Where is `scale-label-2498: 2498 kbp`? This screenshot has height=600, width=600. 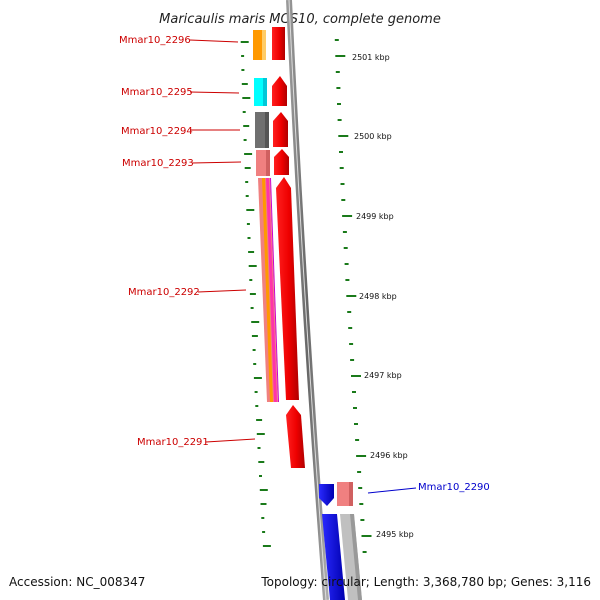
scale-label-2498: 2498 kbp is located at coordinates (378, 296).